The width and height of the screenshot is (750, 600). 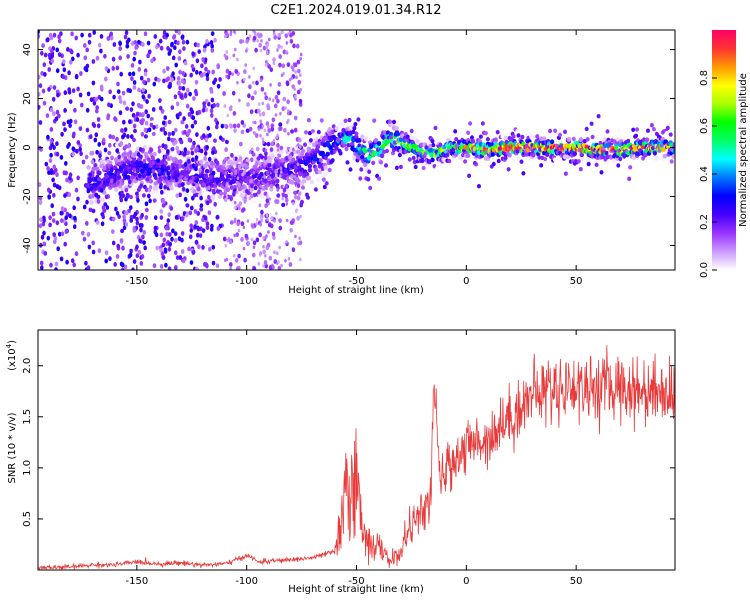 What do you see at coordinates (27, 519) in the screenshot?
I see `y-tick-label: 0.5` at bounding box center [27, 519].